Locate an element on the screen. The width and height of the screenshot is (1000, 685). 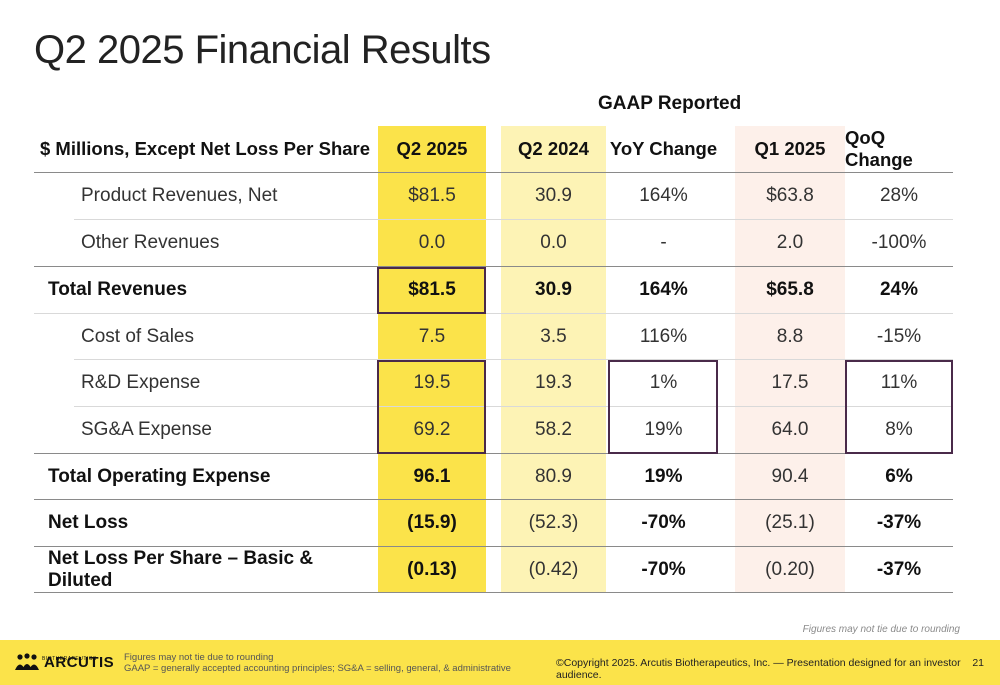
cell-q2-2024: (0.42) is located at coordinates (553, 570).